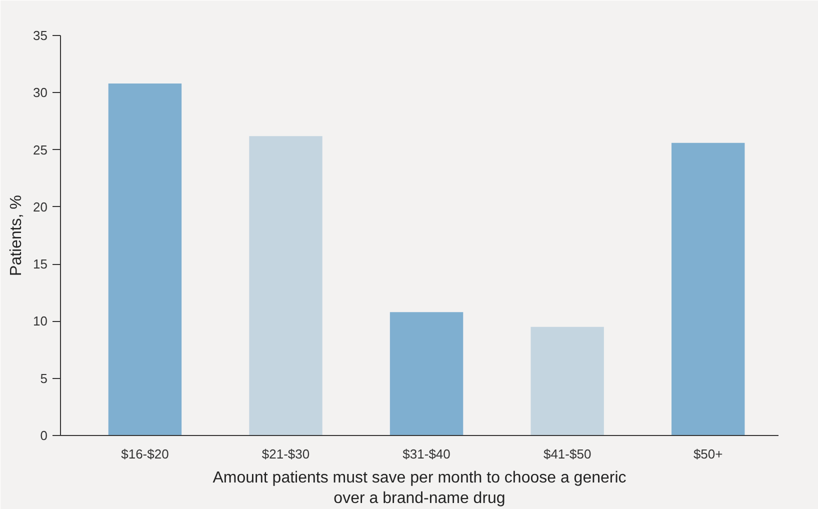 This screenshot has height=509, width=818. What do you see at coordinates (40, 150) in the screenshot?
I see `y-tick-label: 25` at bounding box center [40, 150].